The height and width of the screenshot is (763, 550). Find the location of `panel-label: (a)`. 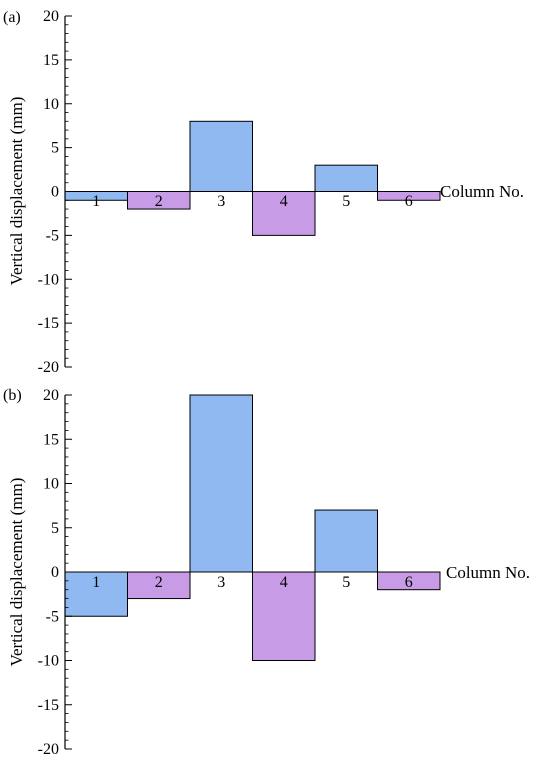

panel-label: (a) is located at coordinates (12, 17).